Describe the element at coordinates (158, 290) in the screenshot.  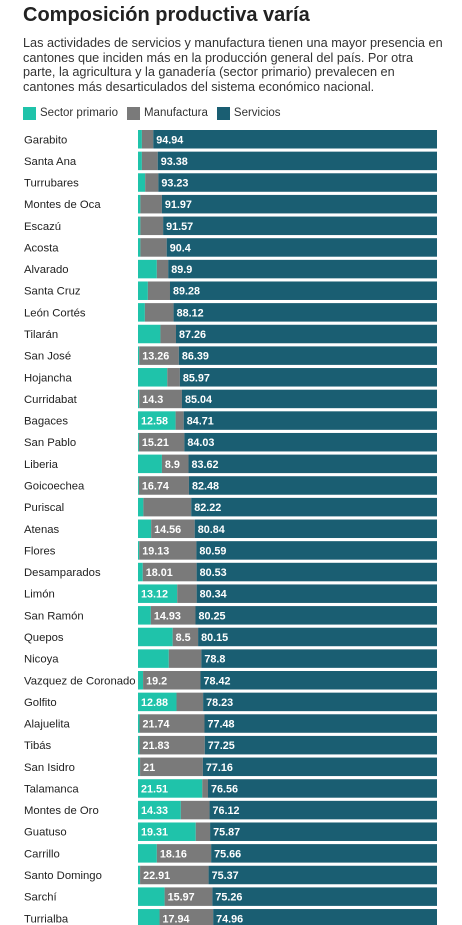
I see `bar-manufactura-santa-cruz` at that location.